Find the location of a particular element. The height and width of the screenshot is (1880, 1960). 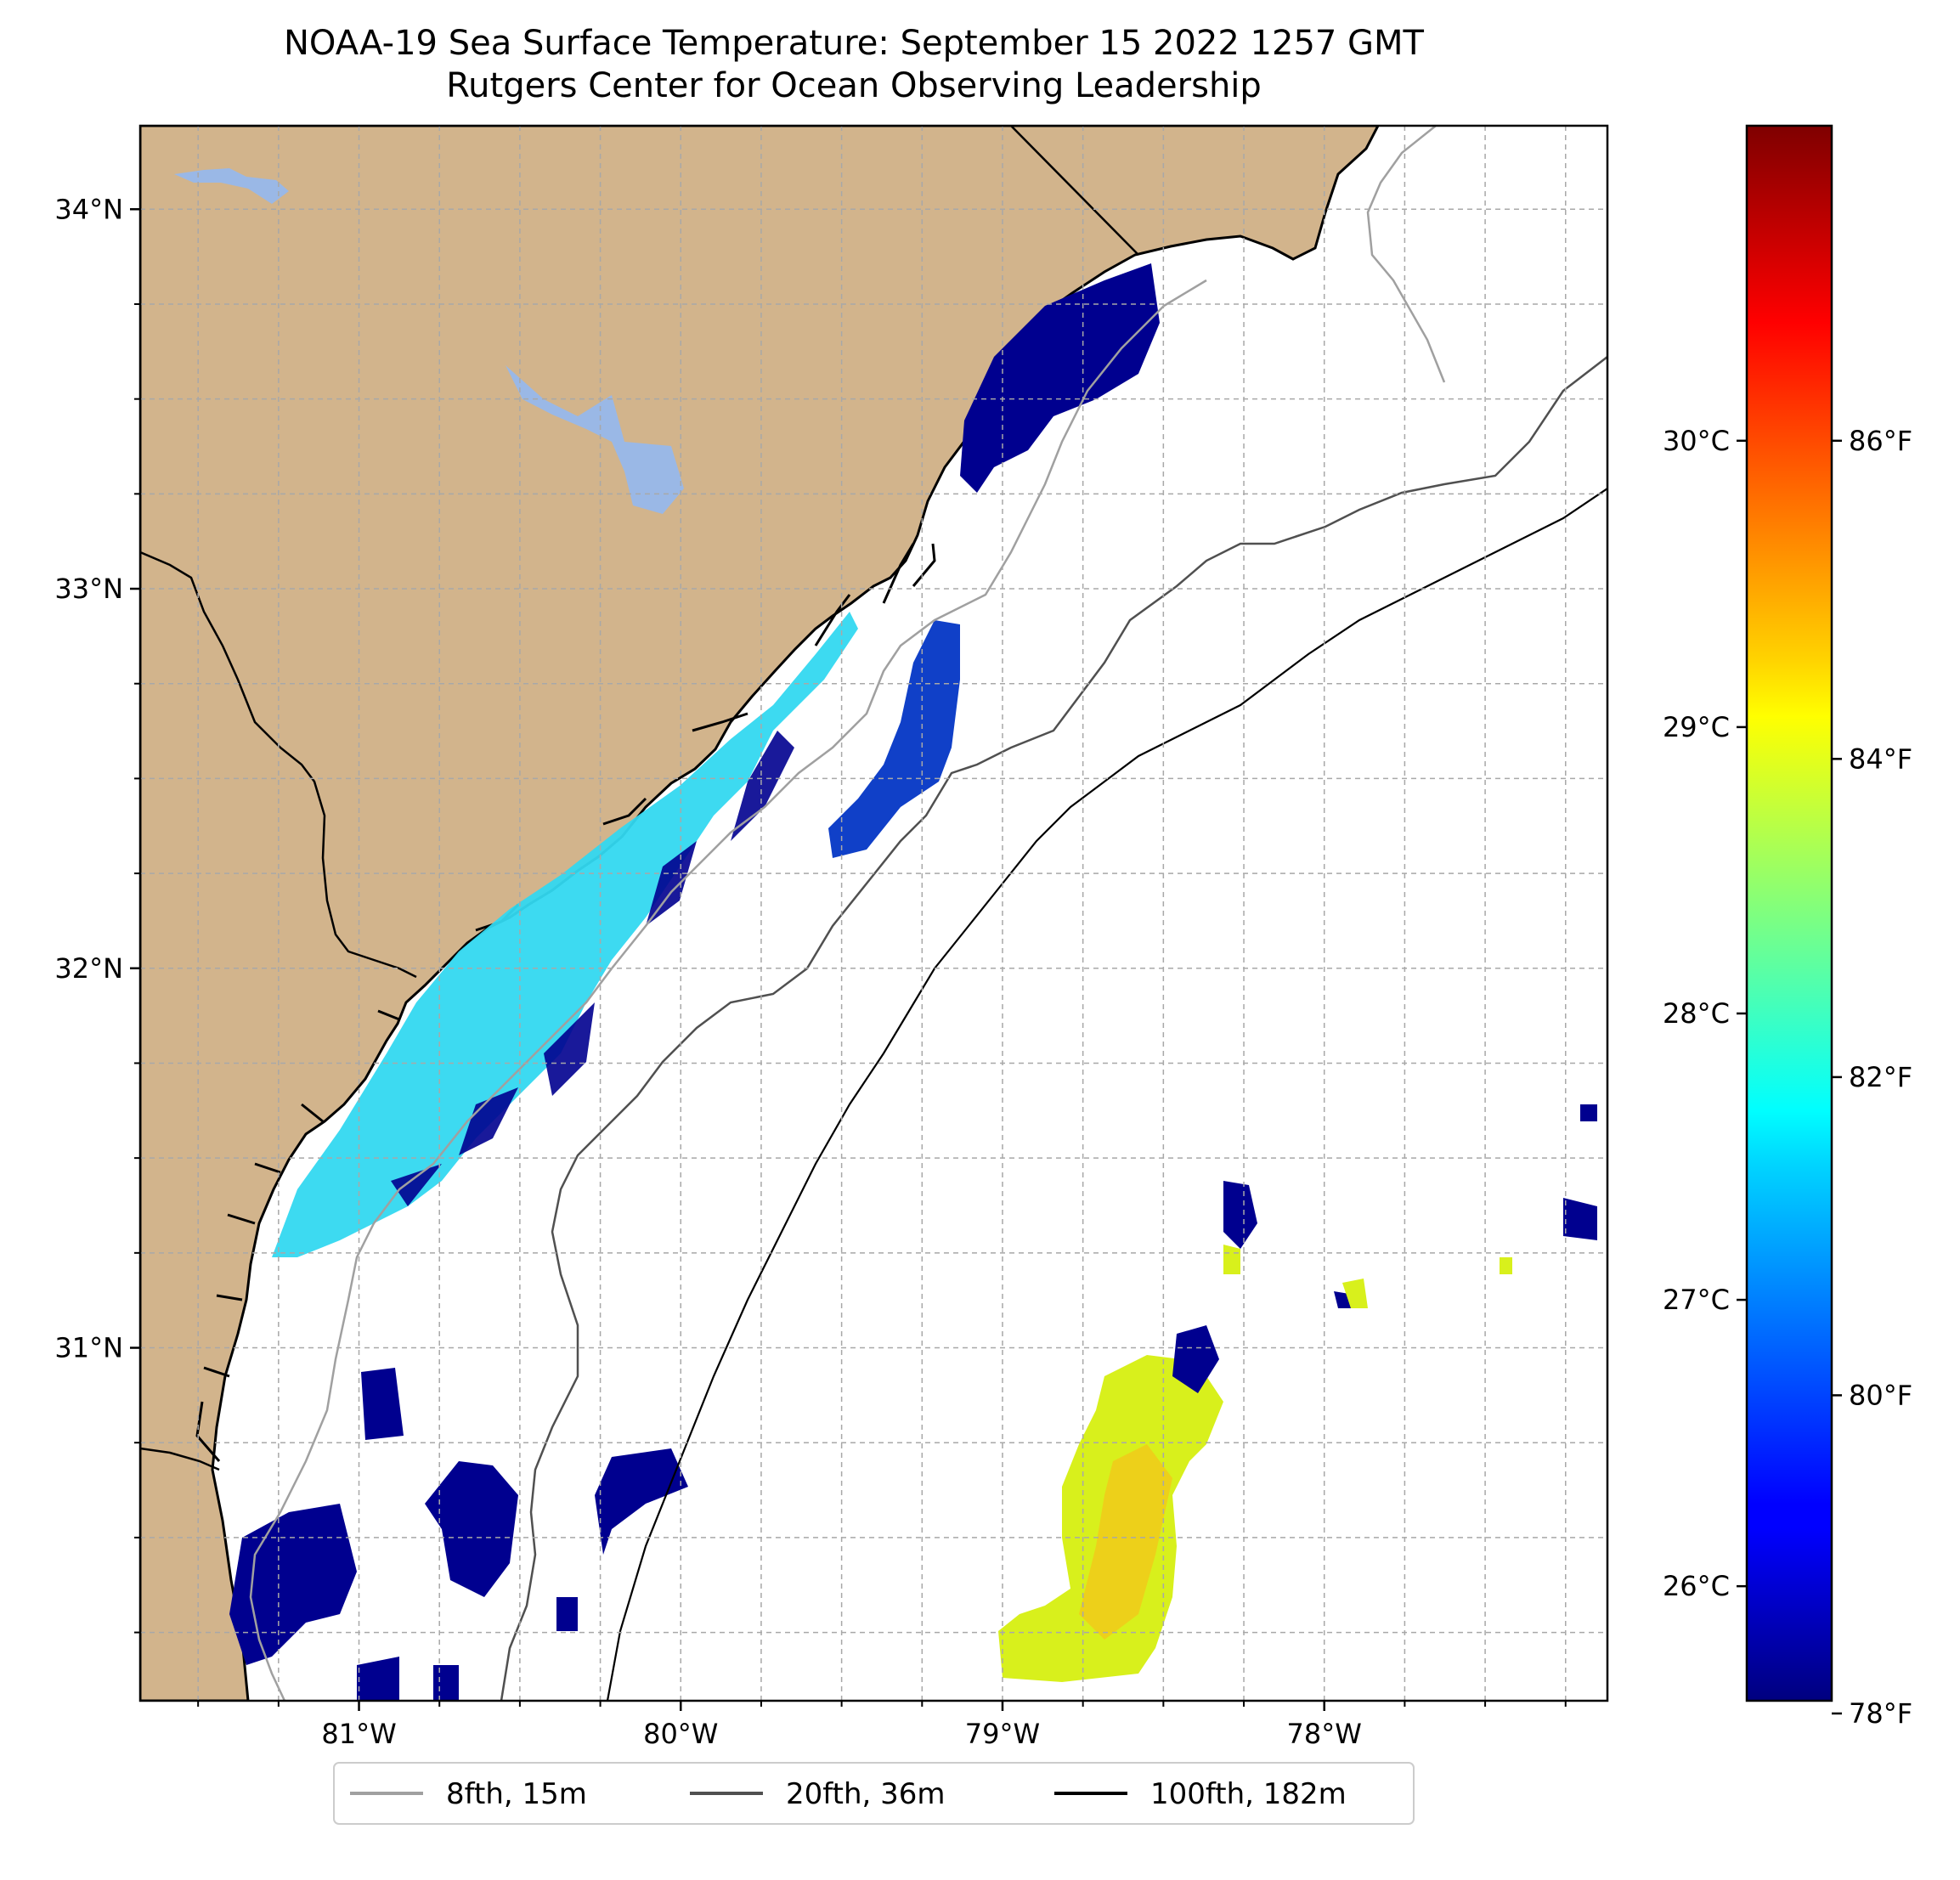

fahrenheit-tick-label: 78°F is located at coordinates (1881, 1714).